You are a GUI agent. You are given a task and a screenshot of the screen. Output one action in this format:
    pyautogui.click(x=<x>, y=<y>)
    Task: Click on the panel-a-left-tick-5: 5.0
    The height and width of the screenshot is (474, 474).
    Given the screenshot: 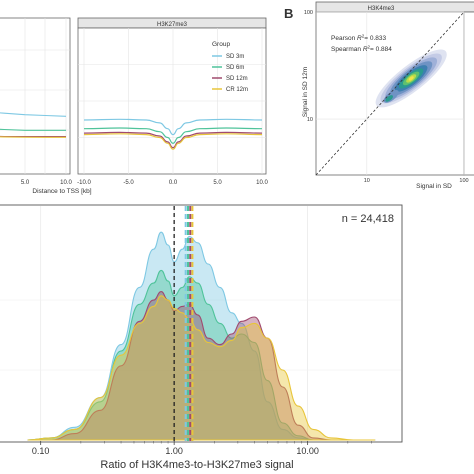 What is the action you would take?
    pyautogui.click(x=25, y=183)
    